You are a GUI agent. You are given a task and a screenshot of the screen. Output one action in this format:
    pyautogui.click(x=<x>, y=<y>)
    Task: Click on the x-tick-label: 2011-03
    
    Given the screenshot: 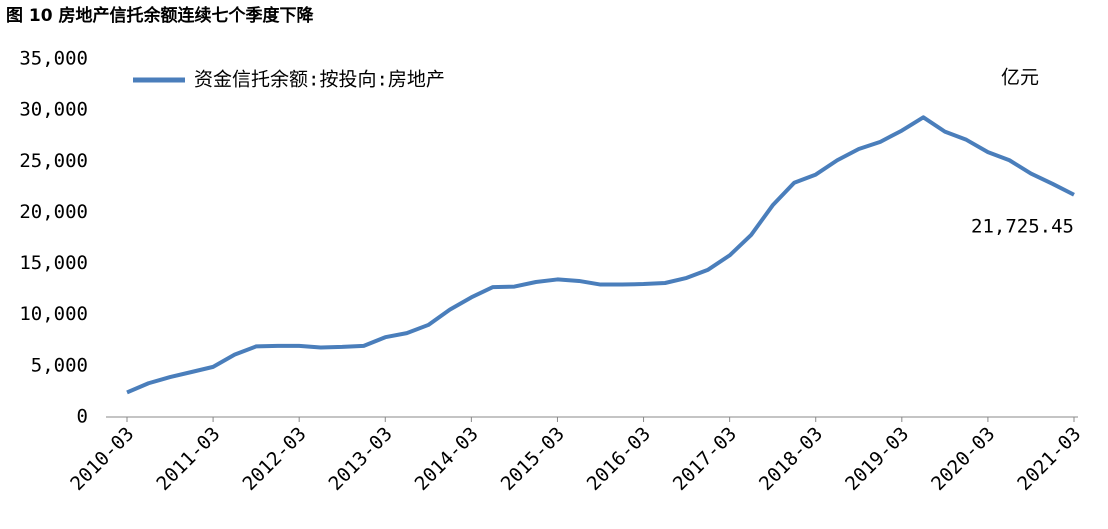 What is the action you would take?
    pyautogui.click(x=188, y=459)
    